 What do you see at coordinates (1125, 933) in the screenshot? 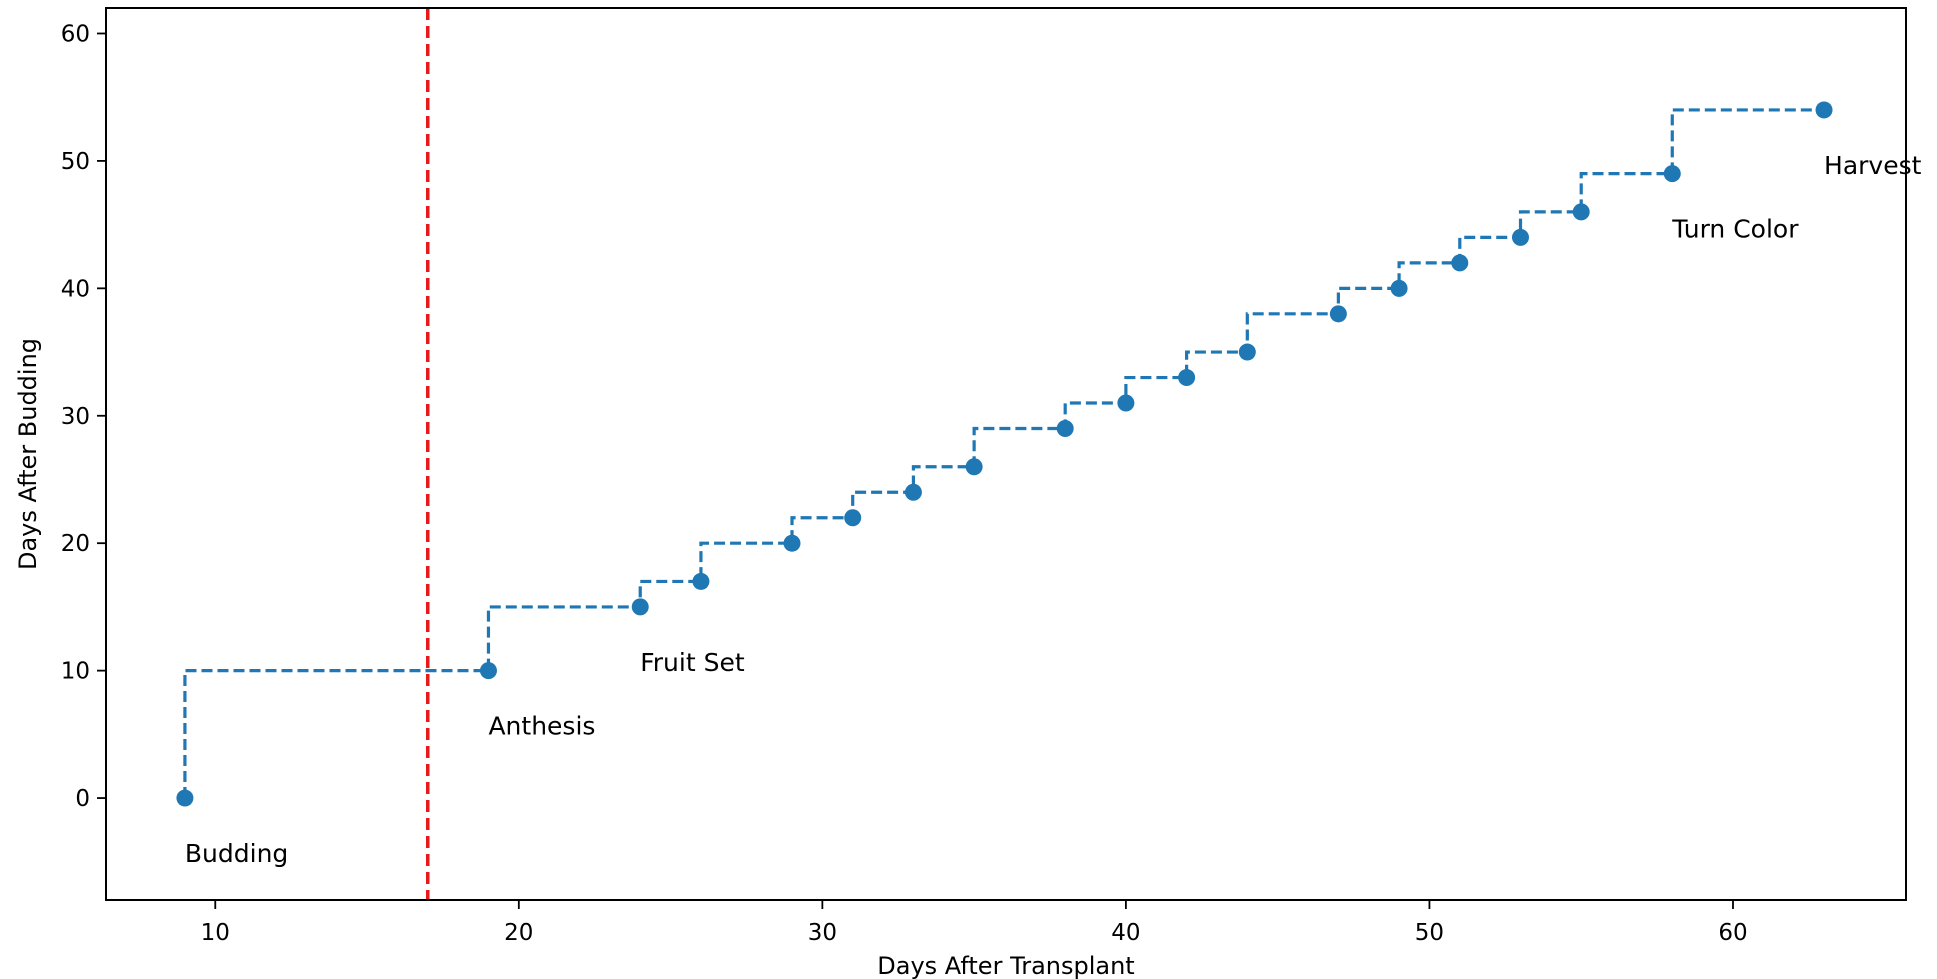
I see `x-tick-label: 40` at bounding box center [1125, 933].